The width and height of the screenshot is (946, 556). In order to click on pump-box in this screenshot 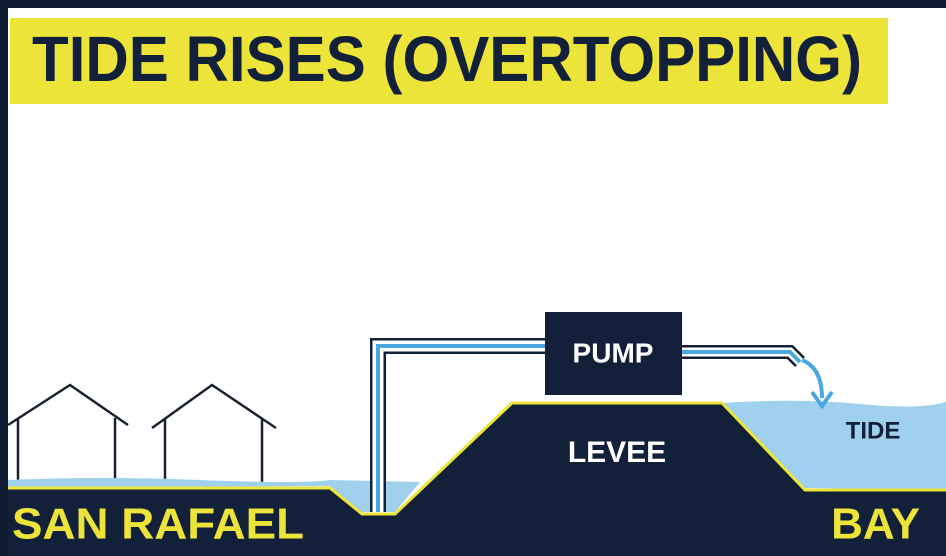, I will do `click(613, 353)`.